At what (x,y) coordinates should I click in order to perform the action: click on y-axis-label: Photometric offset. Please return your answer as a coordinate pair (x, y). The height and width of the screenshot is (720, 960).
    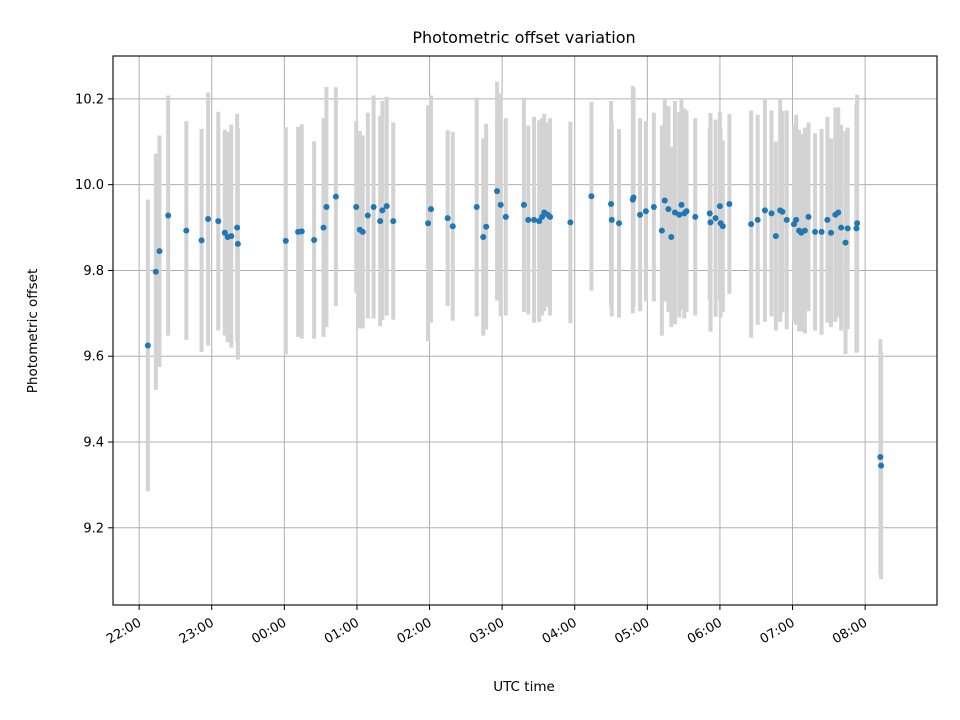
    Looking at the image, I should click on (33, 331).